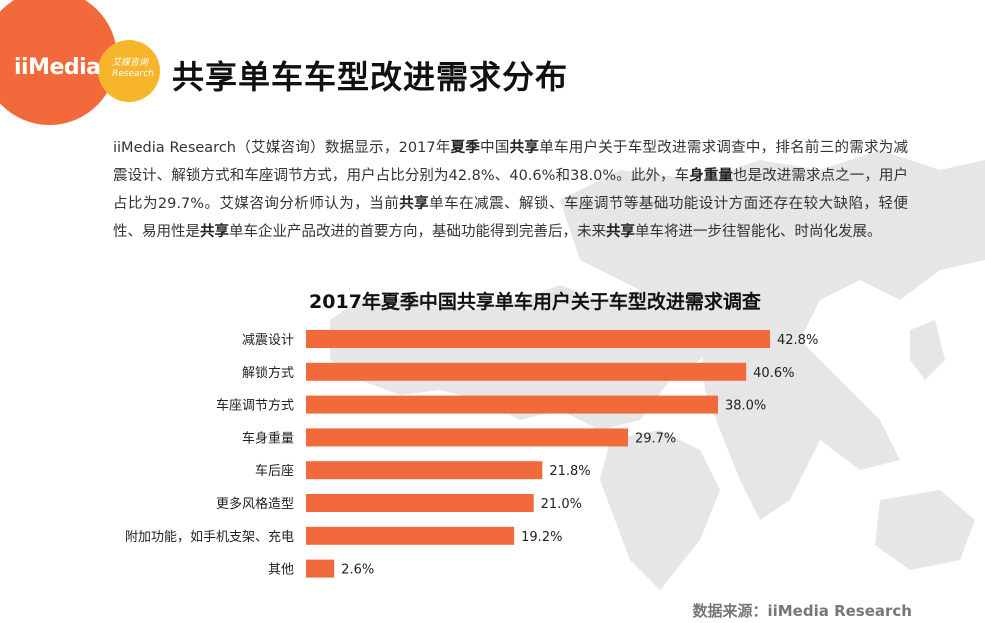 This screenshot has width=985, height=623. Describe the element at coordinates (255, 504) in the screenshot. I see `category-label: 更多风格造型` at that location.